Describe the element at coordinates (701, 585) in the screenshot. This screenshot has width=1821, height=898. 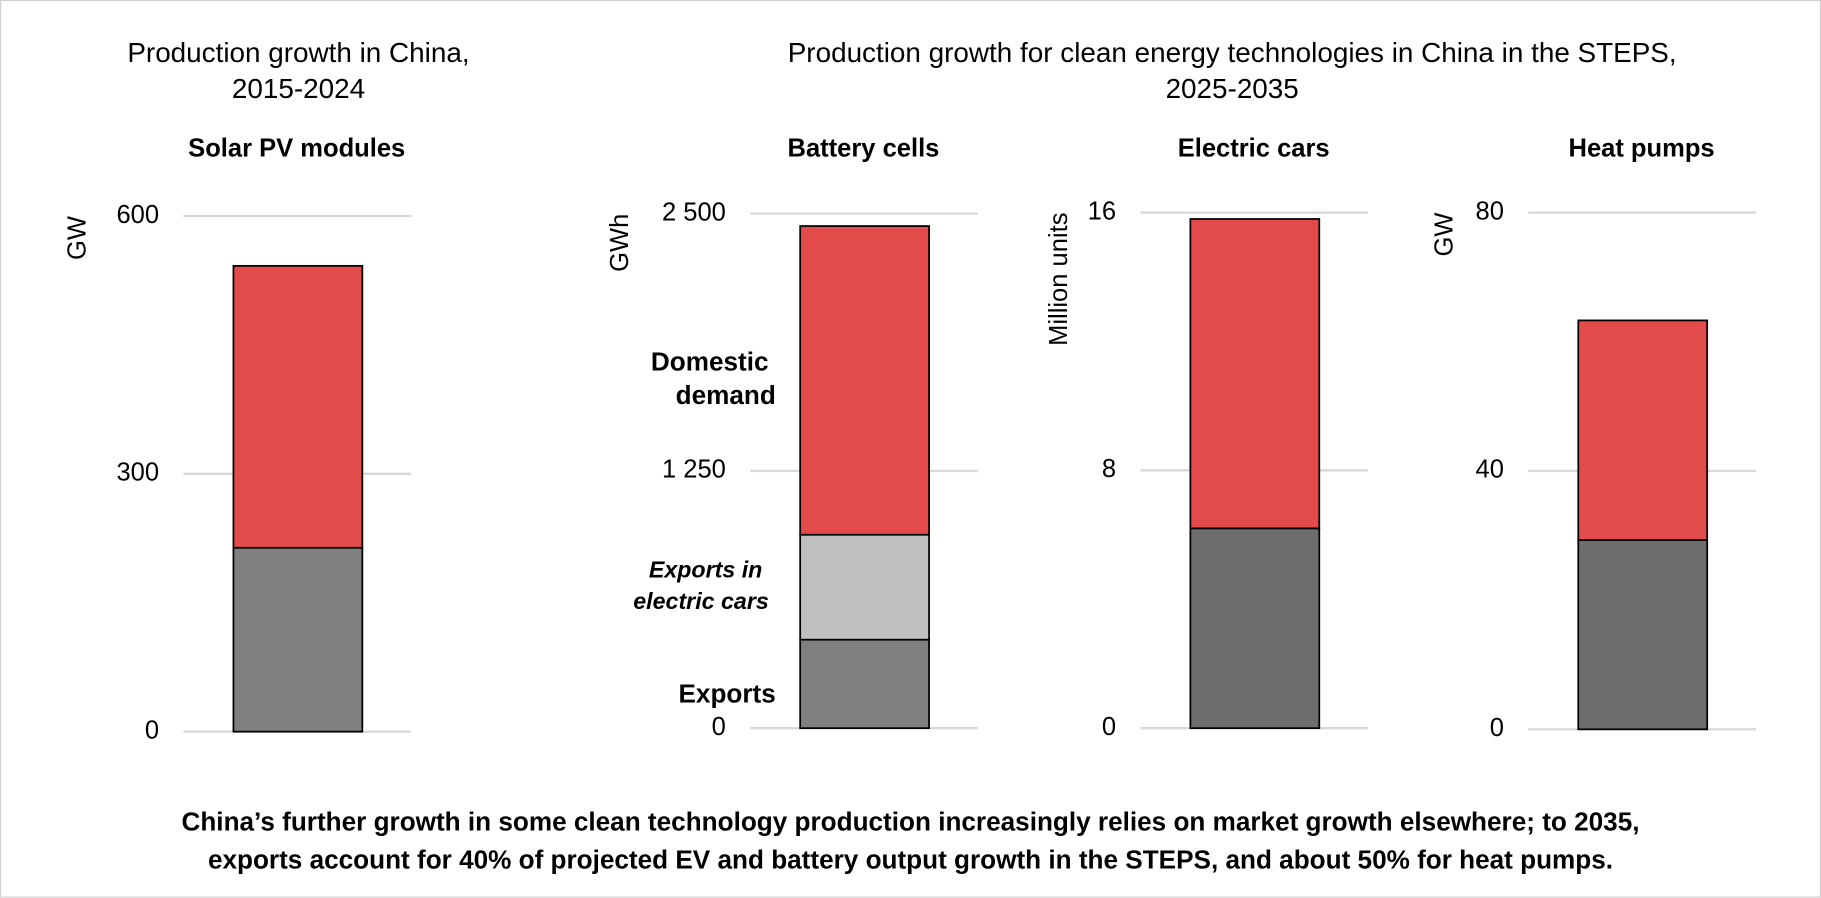
I see `series-label: Exports in electric cars` at that location.